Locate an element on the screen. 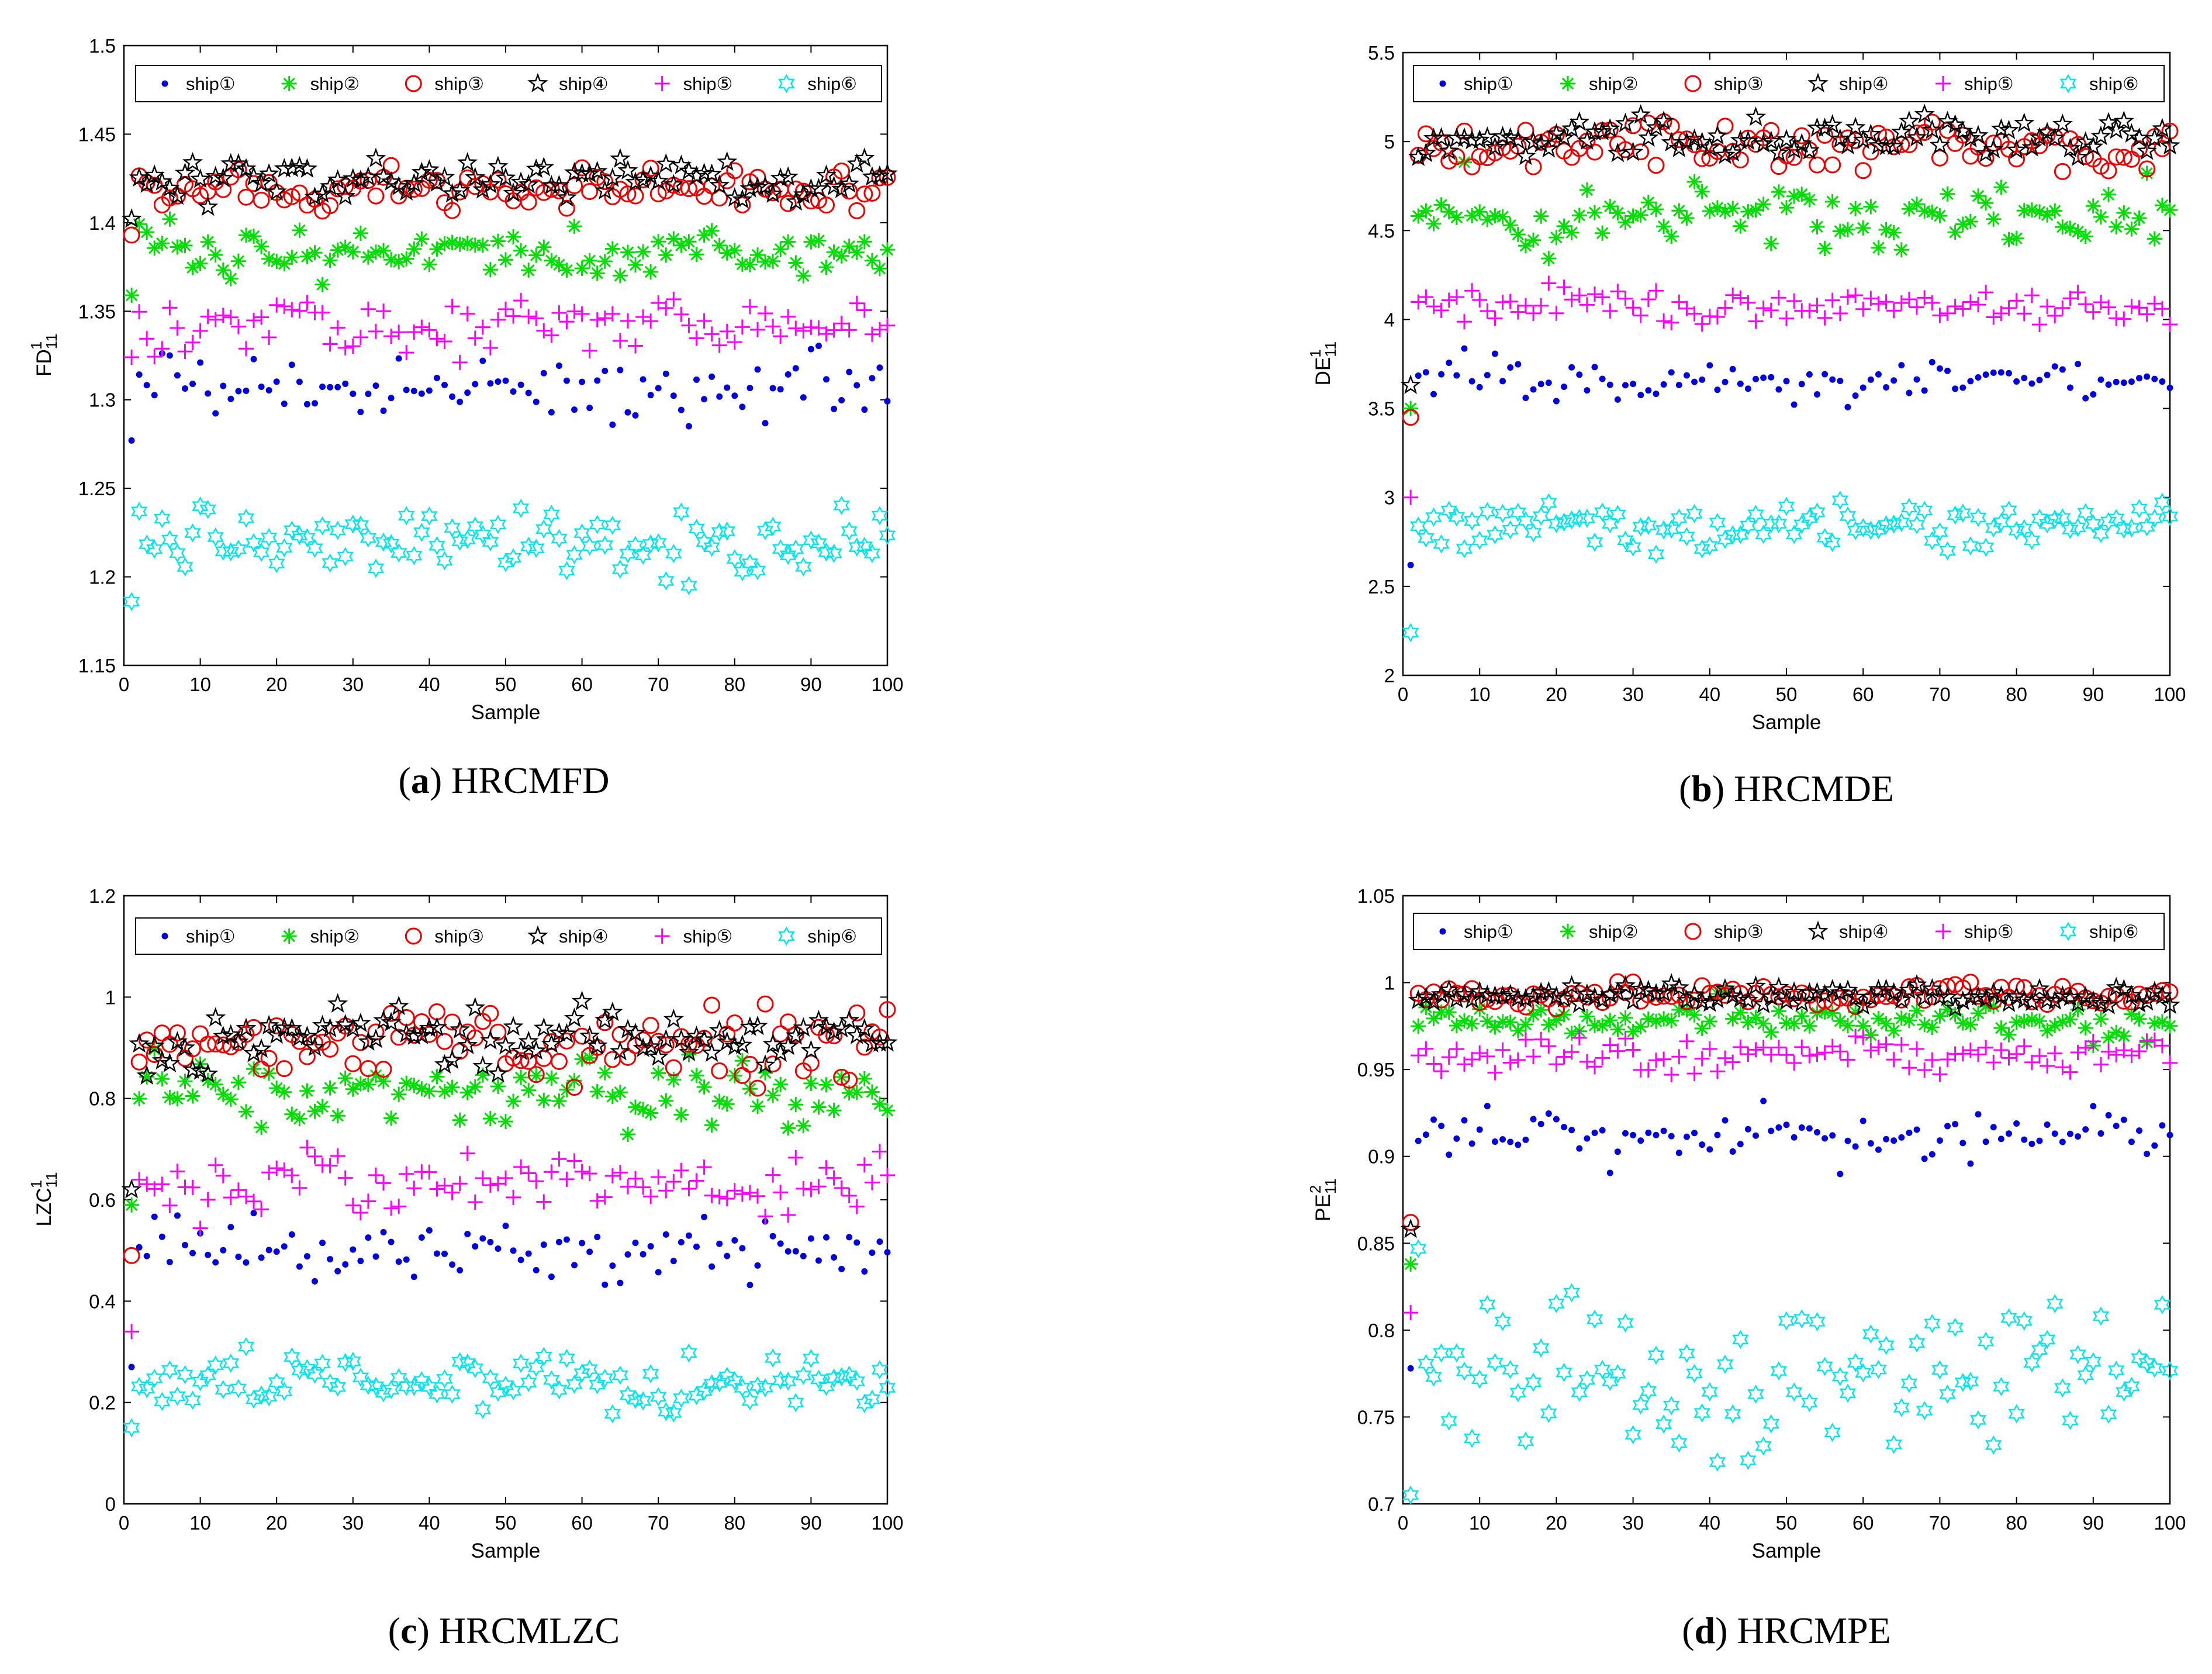 Image resolution: width=2212 pixels, height=1674 pixels. legend-marker is located at coordinates (537, 83).